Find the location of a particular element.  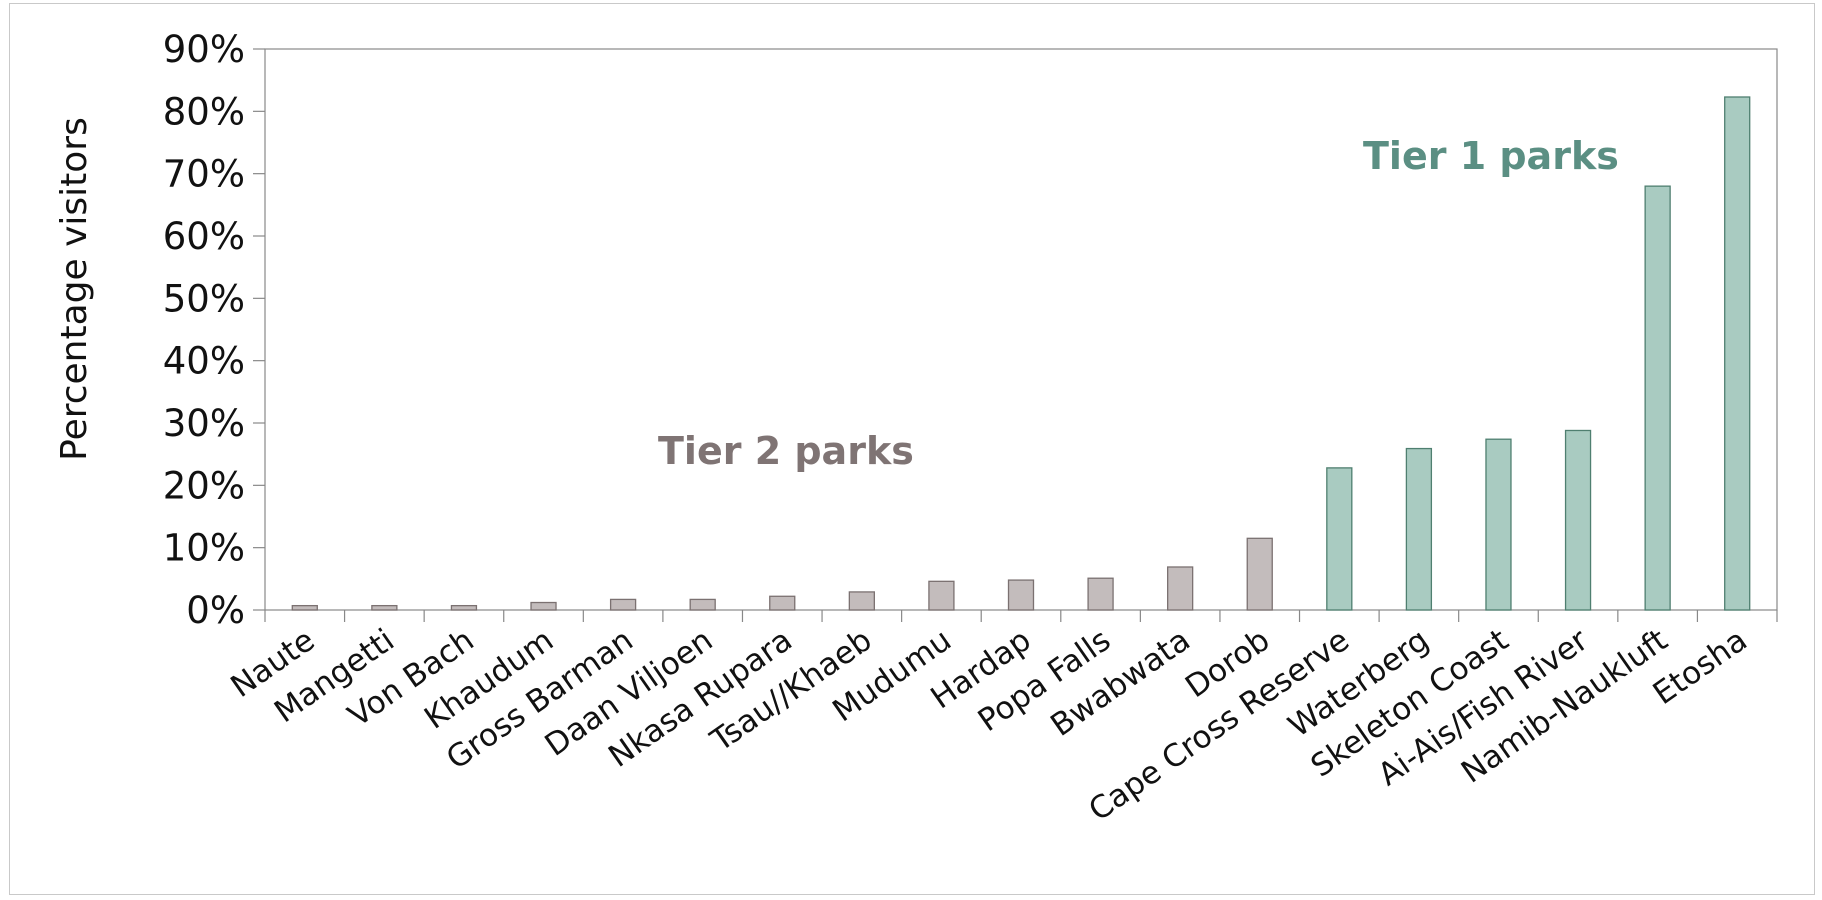

y-axis-title: Percentage visitors is located at coordinates (74, 289).